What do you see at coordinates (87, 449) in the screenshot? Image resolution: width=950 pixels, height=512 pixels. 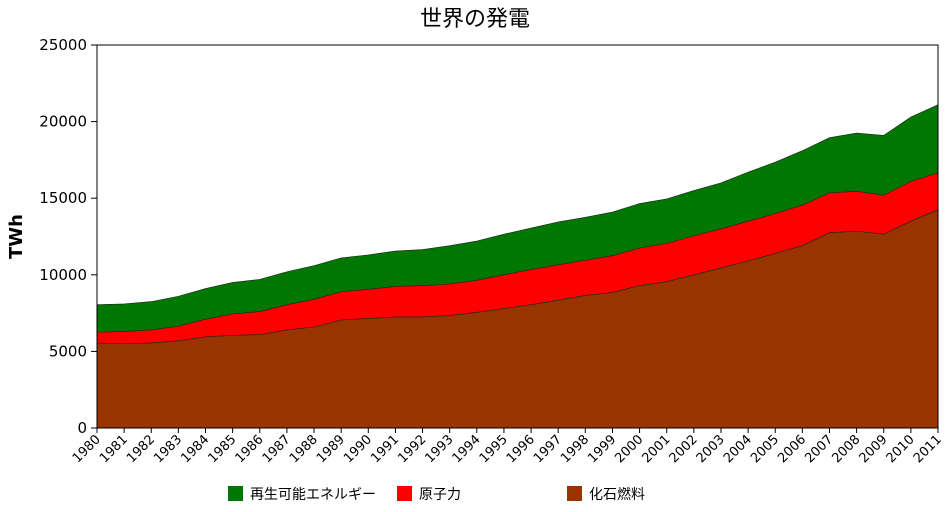 I see `x-tick-label-0: 1980` at bounding box center [87, 449].